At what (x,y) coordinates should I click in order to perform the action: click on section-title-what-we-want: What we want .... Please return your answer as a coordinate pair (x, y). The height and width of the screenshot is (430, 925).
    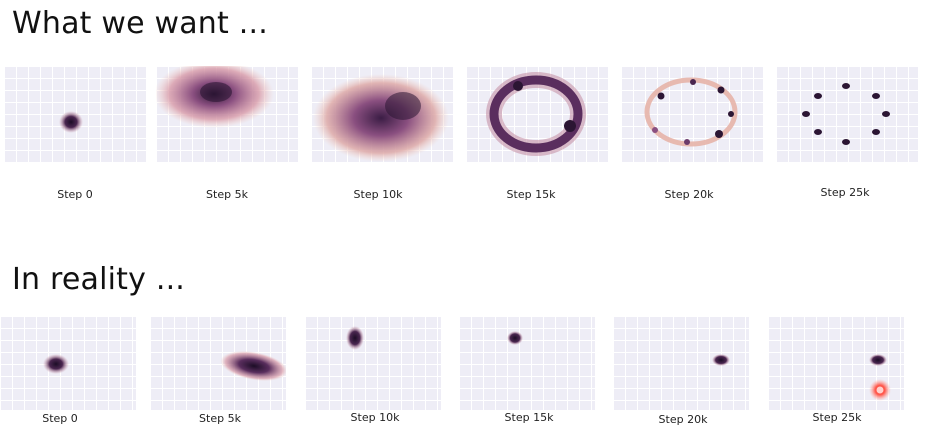
    Looking at the image, I should click on (140, 23).